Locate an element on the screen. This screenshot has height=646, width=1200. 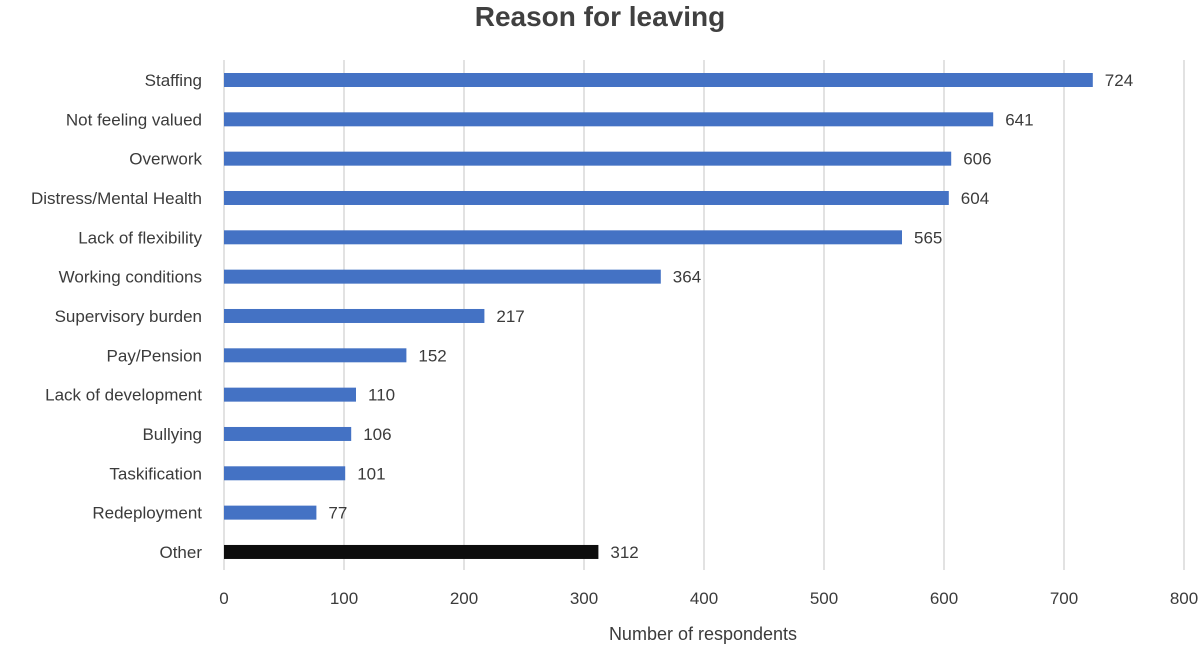
data-label: 110 is located at coordinates (381, 395).